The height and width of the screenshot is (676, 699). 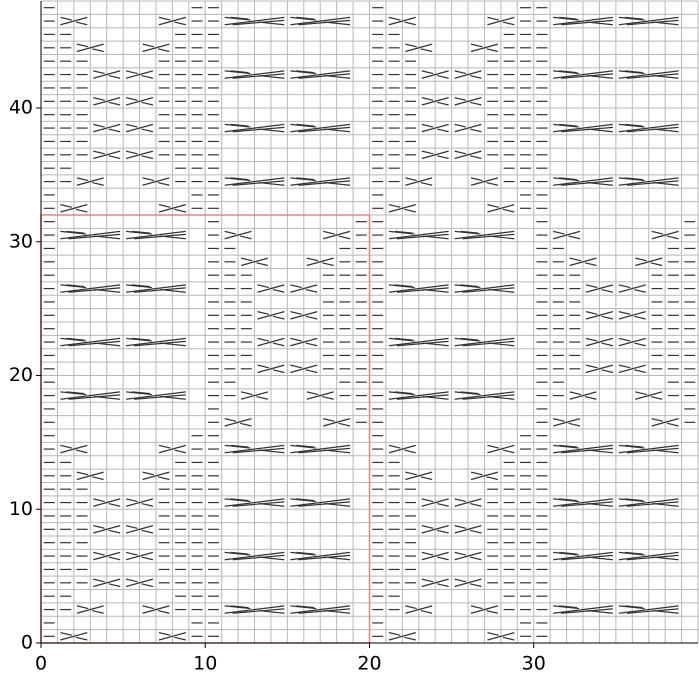 I want to click on y-tick-label: 40, so click(x=21, y=108).